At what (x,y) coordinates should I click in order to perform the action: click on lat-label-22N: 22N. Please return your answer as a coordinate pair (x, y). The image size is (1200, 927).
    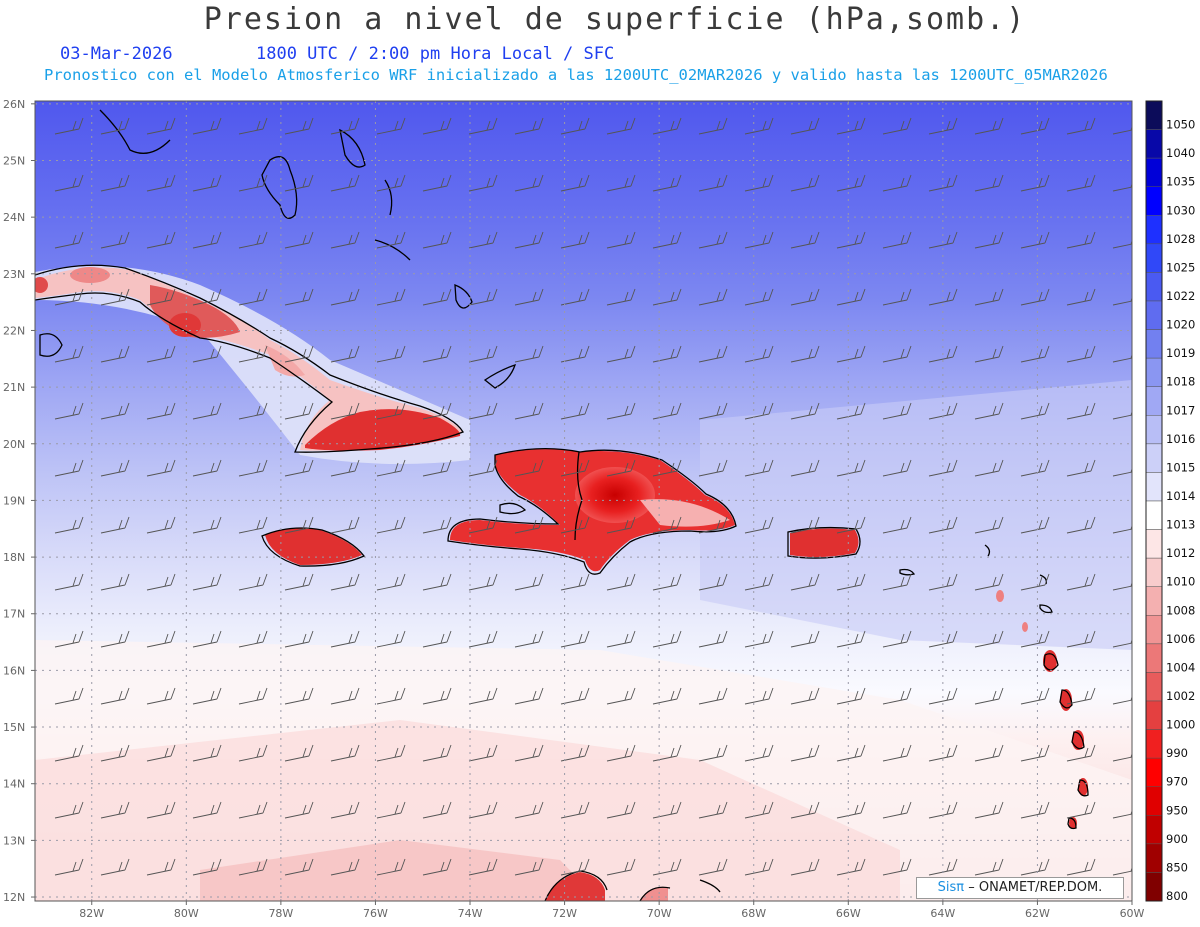
    Looking at the image, I should click on (14, 330).